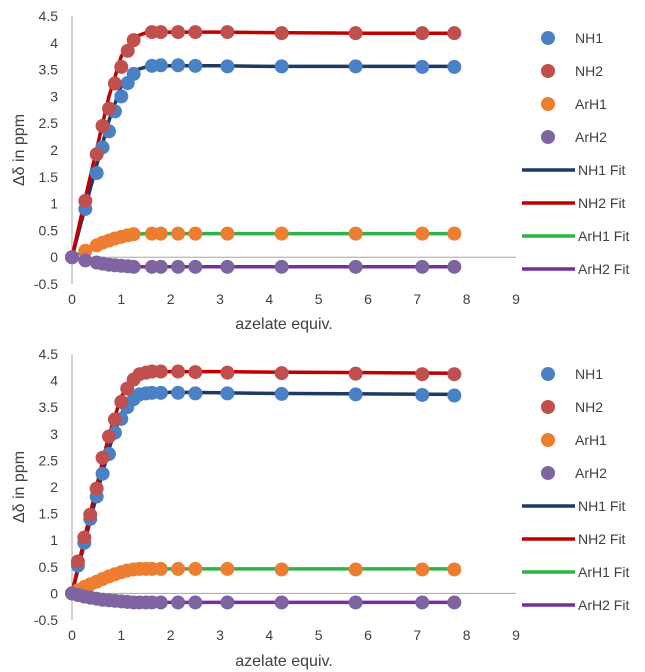  What do you see at coordinates (54, 540) in the screenshot?
I see `y-tick-label: 1` at bounding box center [54, 540].